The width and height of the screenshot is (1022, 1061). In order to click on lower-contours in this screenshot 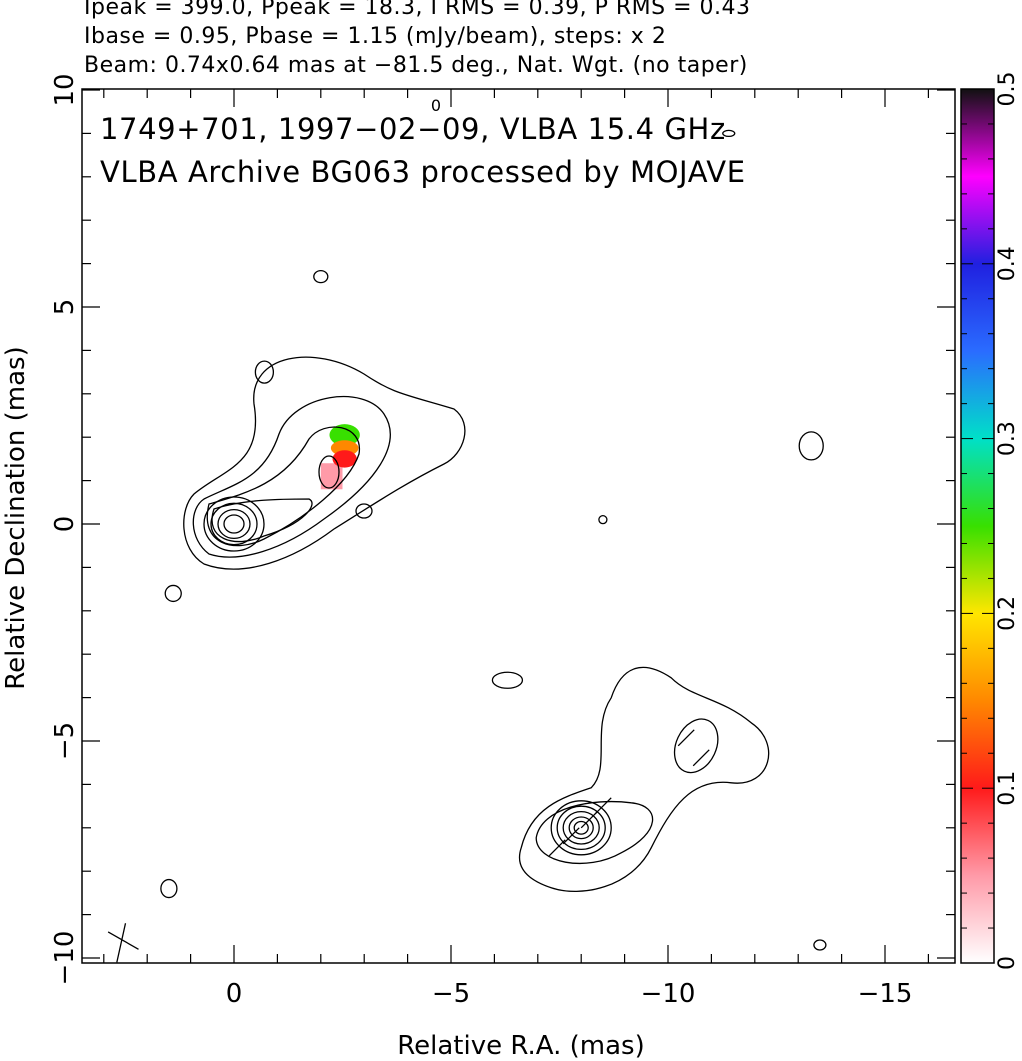, I will do `click(644, 779)`.